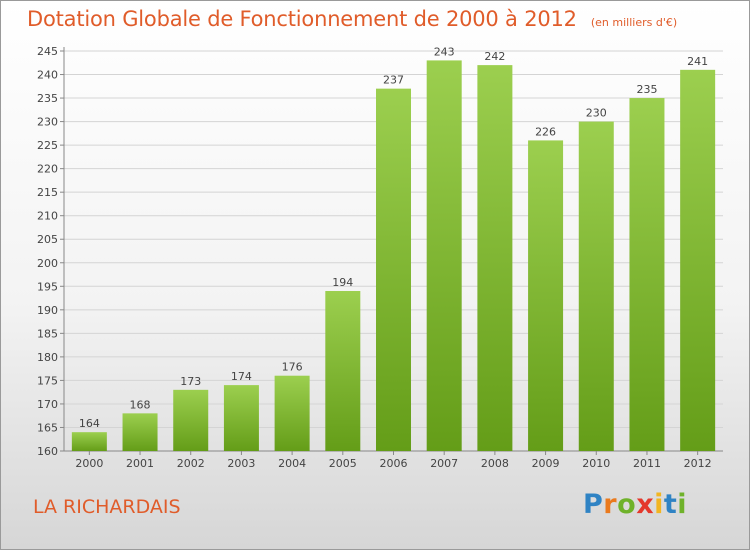  I want to click on proxiti-logo: Proxiti, so click(635, 504).